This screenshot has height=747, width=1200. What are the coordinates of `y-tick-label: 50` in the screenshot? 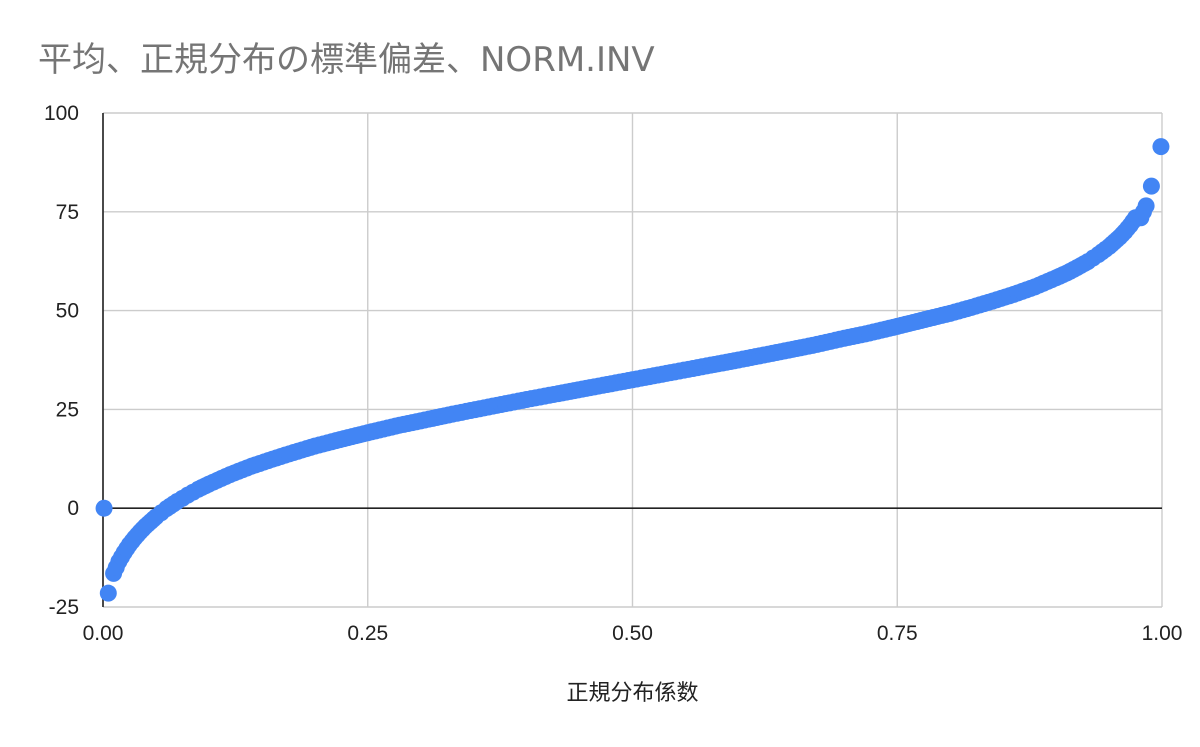 It's located at (67, 311).